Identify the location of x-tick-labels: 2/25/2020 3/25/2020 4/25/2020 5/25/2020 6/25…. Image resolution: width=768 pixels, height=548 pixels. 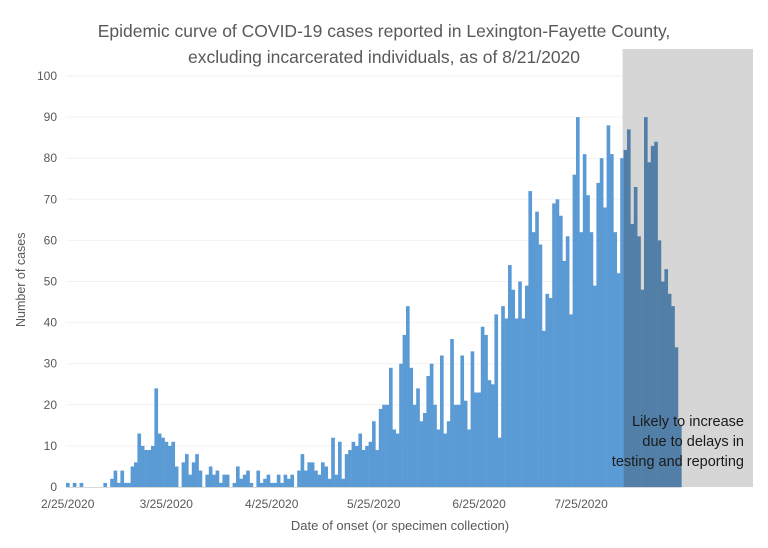
(324, 504).